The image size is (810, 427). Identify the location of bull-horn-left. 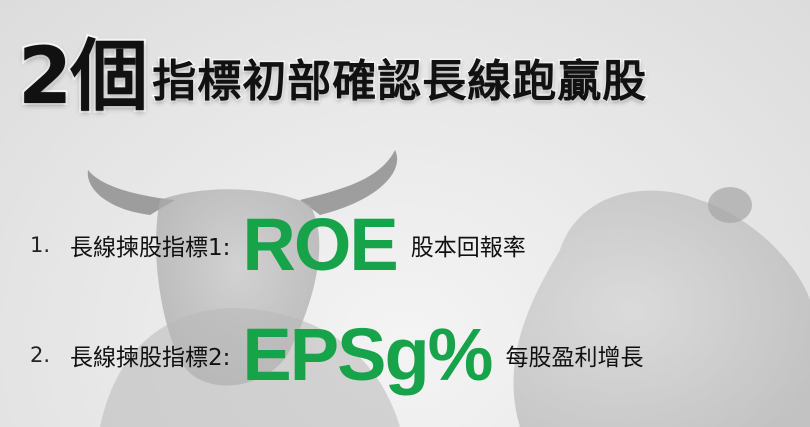
(131, 192).